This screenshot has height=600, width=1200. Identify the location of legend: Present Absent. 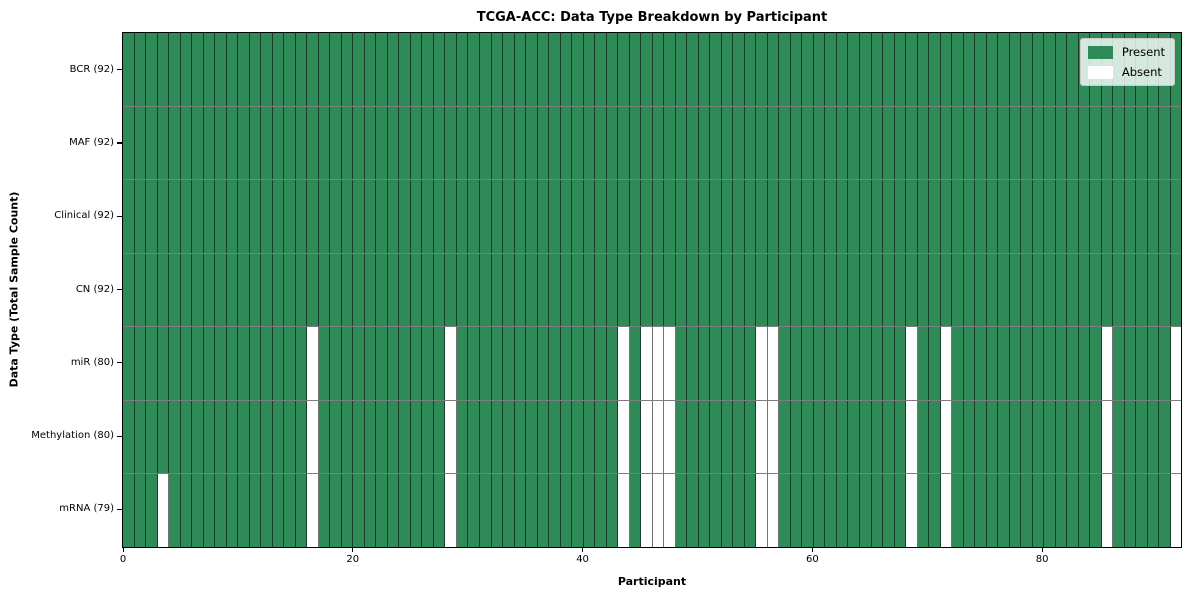
(1127, 62).